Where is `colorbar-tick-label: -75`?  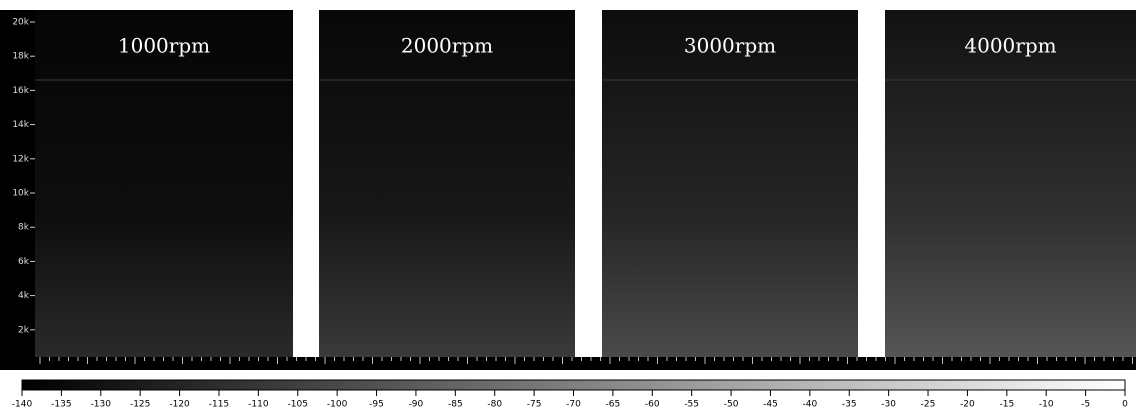 colorbar-tick-label: -75 is located at coordinates (534, 405).